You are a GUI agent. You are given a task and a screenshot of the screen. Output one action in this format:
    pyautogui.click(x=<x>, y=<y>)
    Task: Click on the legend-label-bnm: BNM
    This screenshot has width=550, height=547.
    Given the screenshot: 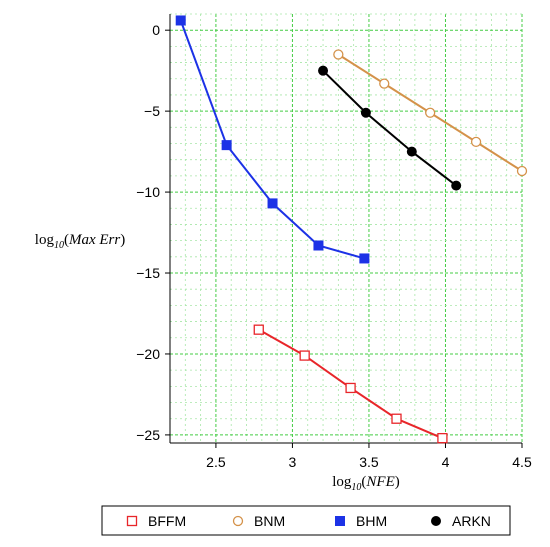 What is the action you would take?
    pyautogui.click(x=269, y=521)
    